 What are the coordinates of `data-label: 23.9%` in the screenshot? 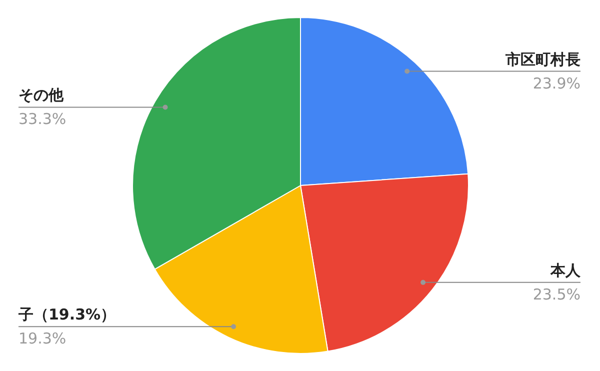 It's located at (556, 83).